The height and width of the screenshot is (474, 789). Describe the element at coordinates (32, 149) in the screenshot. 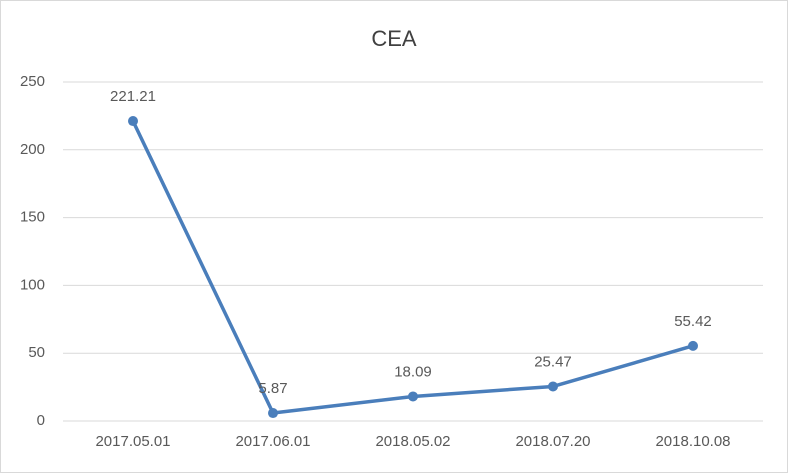

I see `y-tick-label: 200` at that location.